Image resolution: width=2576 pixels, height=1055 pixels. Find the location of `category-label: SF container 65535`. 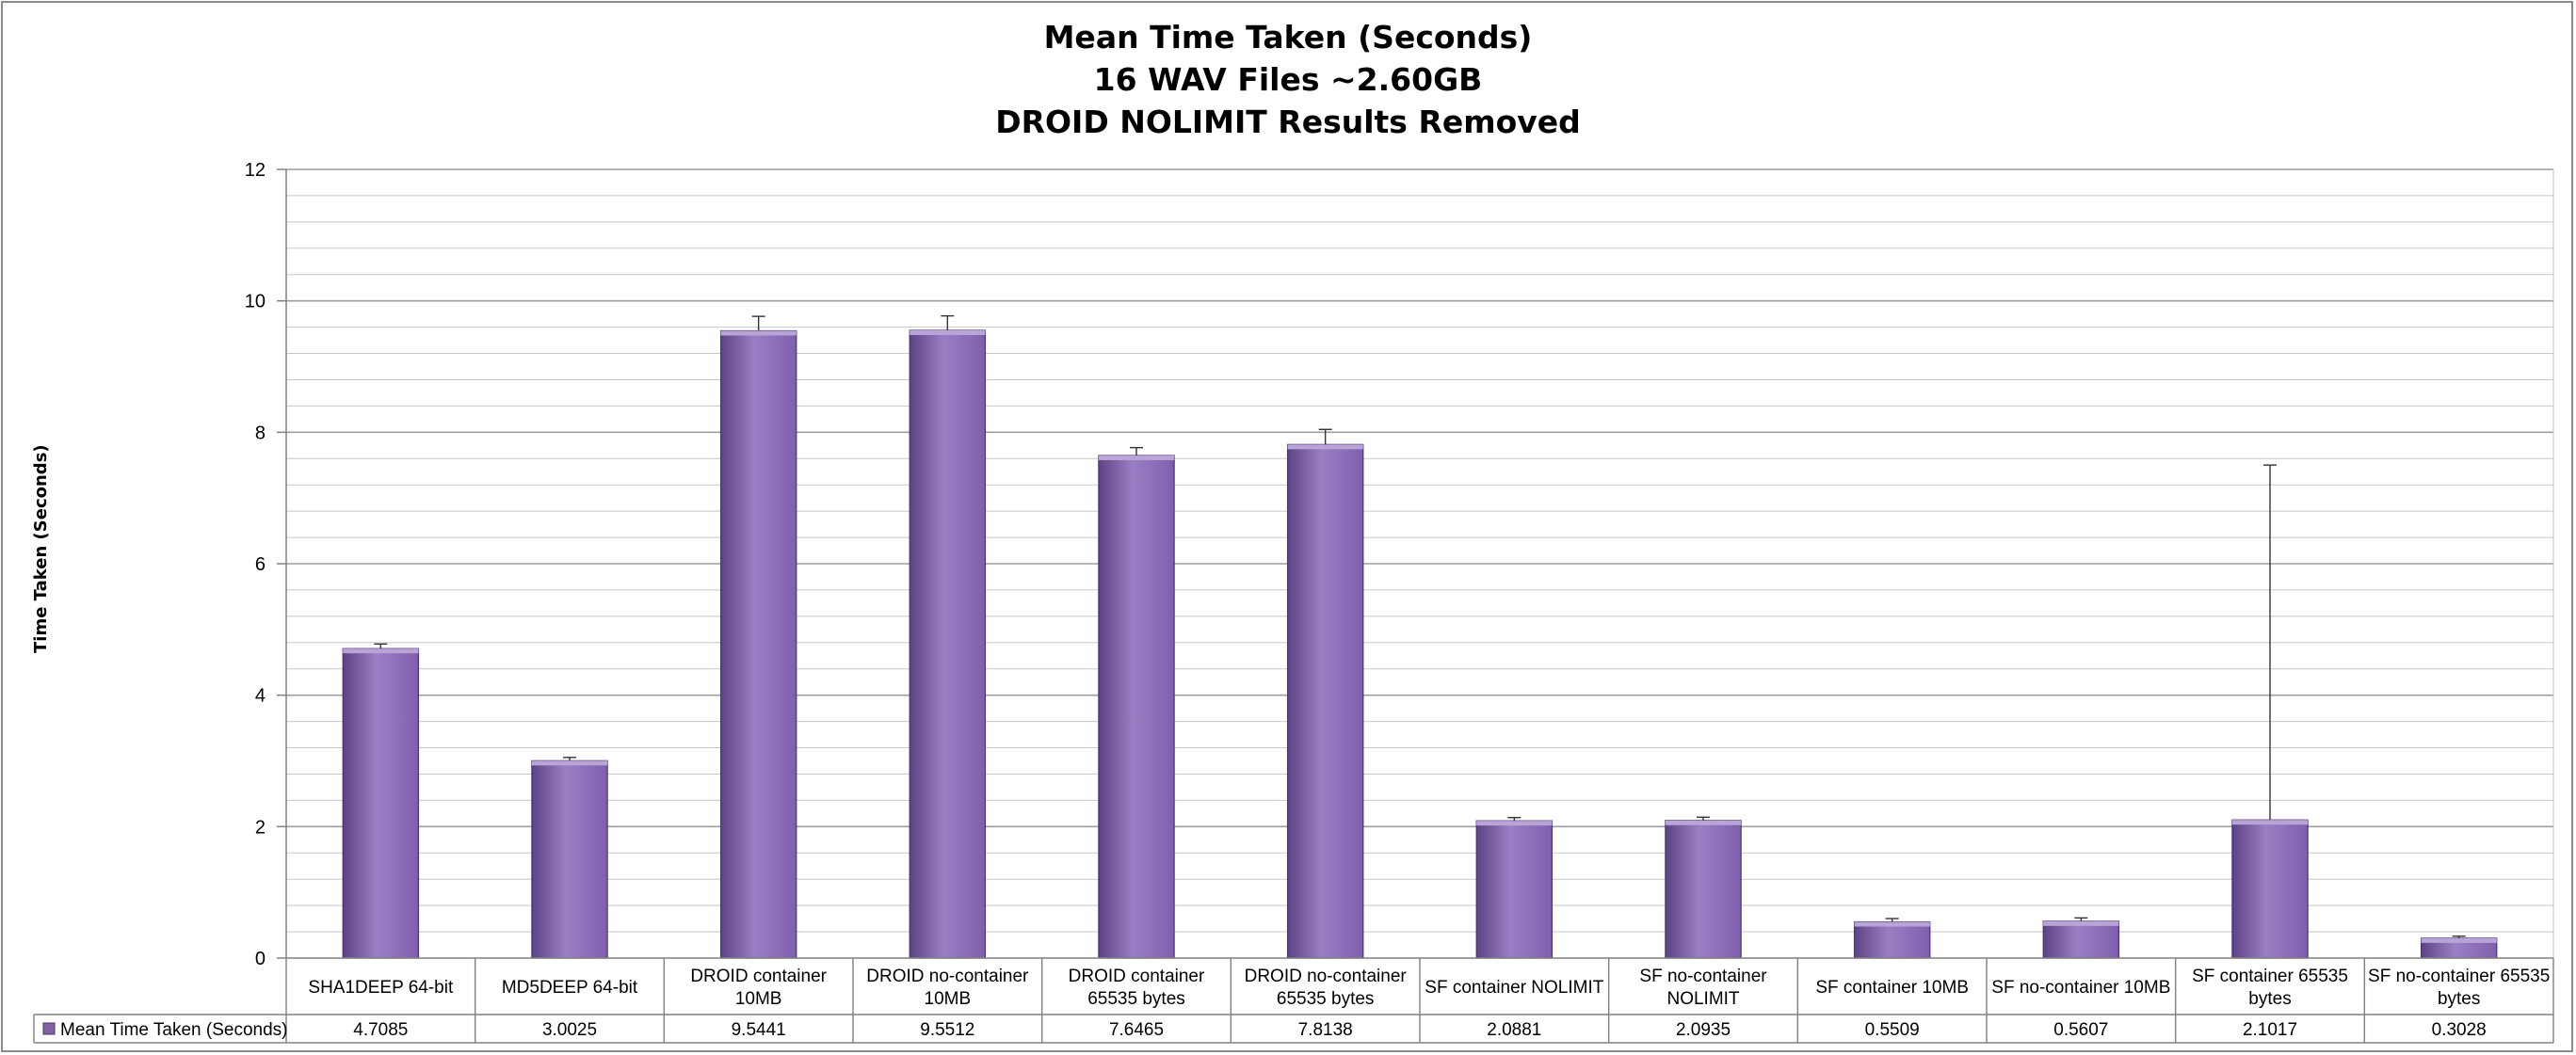

category-label: SF container 65535 is located at coordinates (2270, 976).